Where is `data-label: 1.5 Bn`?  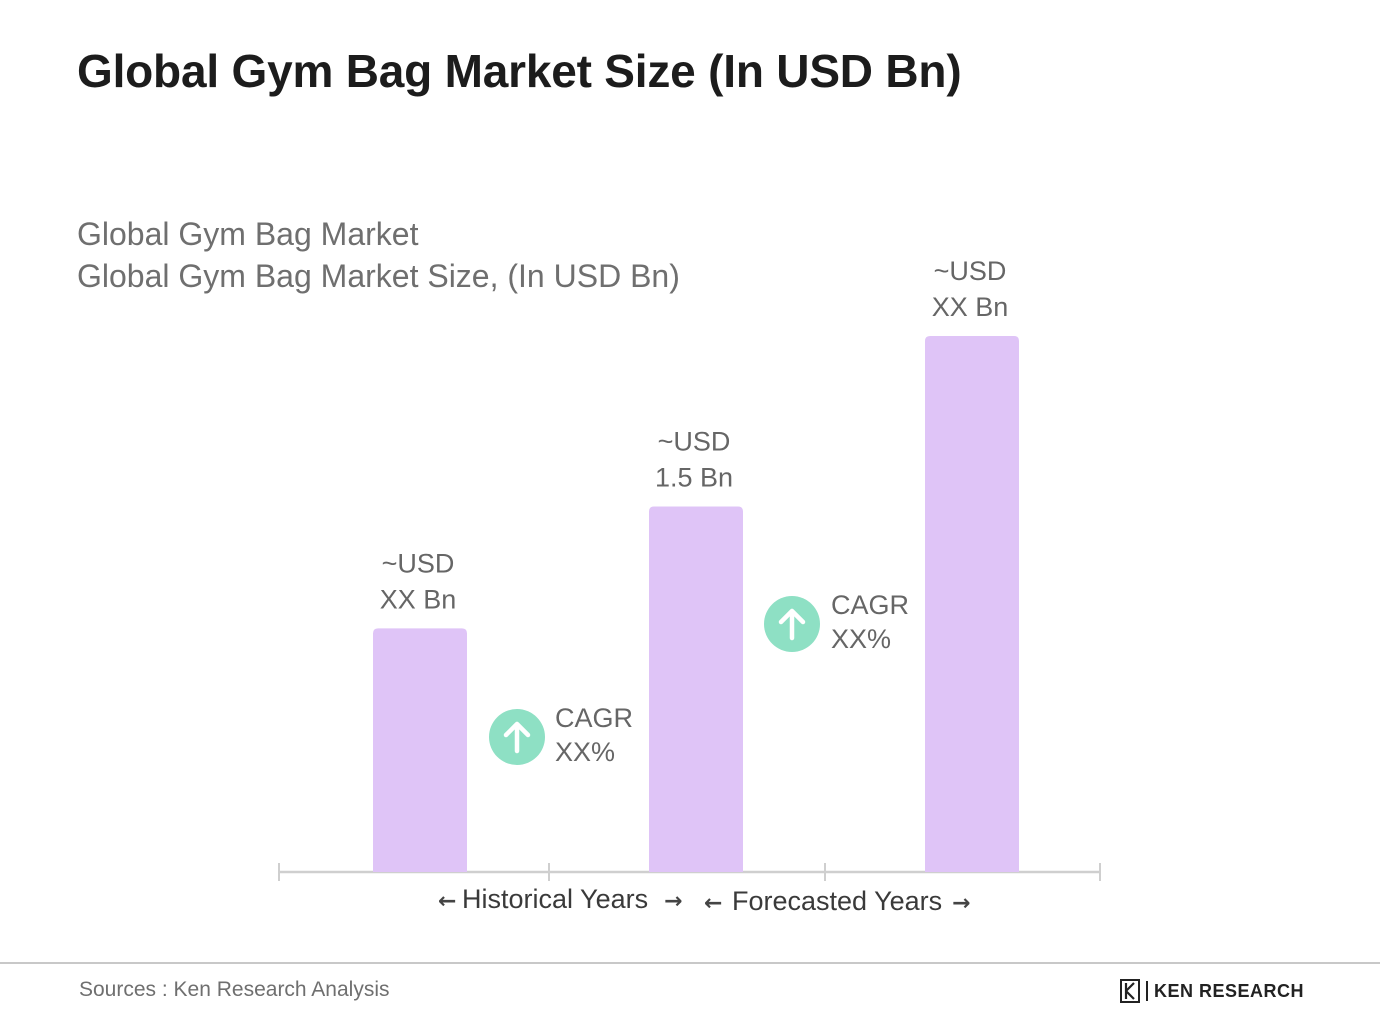
data-label: 1.5 Bn is located at coordinates (694, 478).